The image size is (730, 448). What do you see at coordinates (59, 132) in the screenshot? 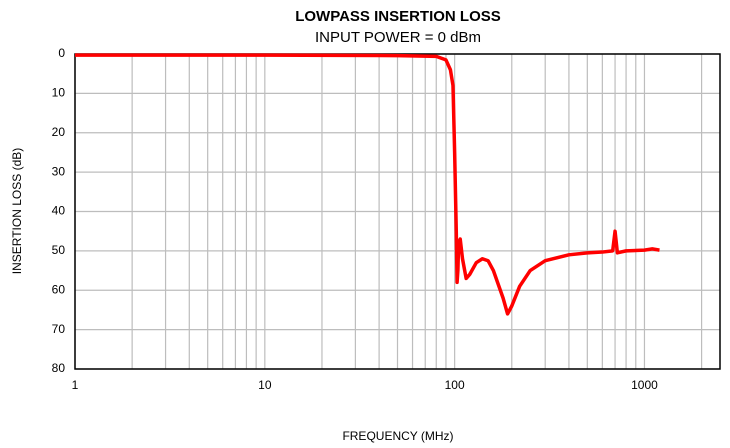
I see `y-tick-label: 20` at bounding box center [59, 132].